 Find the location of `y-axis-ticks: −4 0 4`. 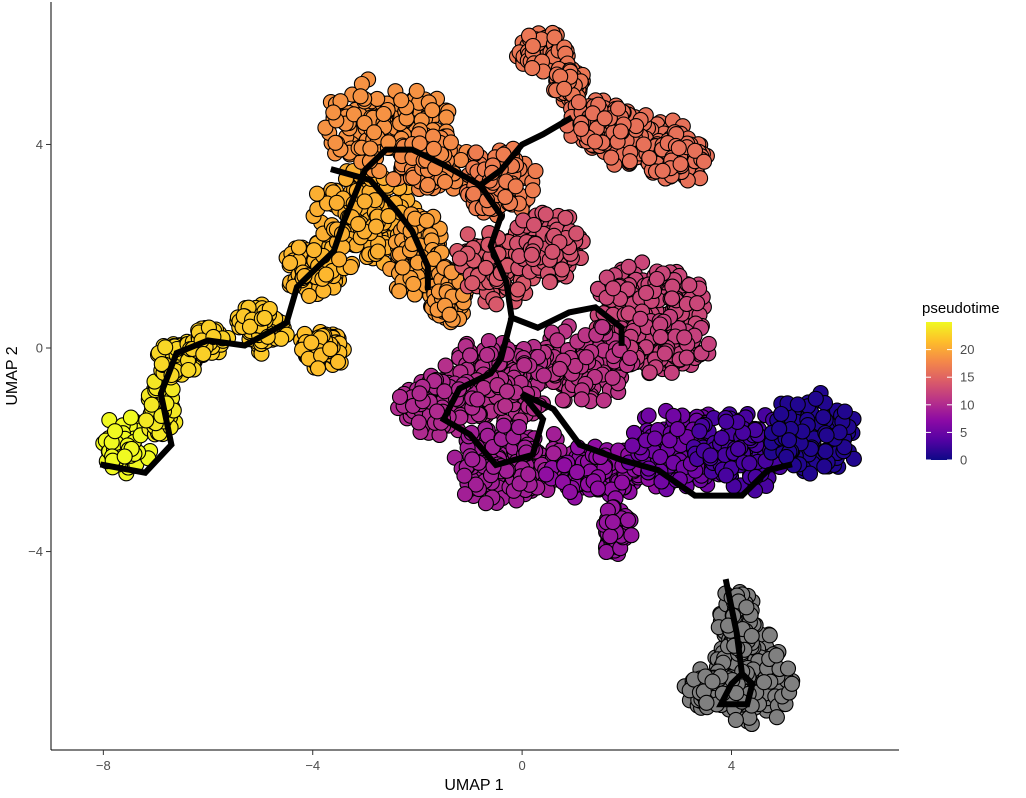

y-axis-ticks: −4 0 4 is located at coordinates (39, 348).